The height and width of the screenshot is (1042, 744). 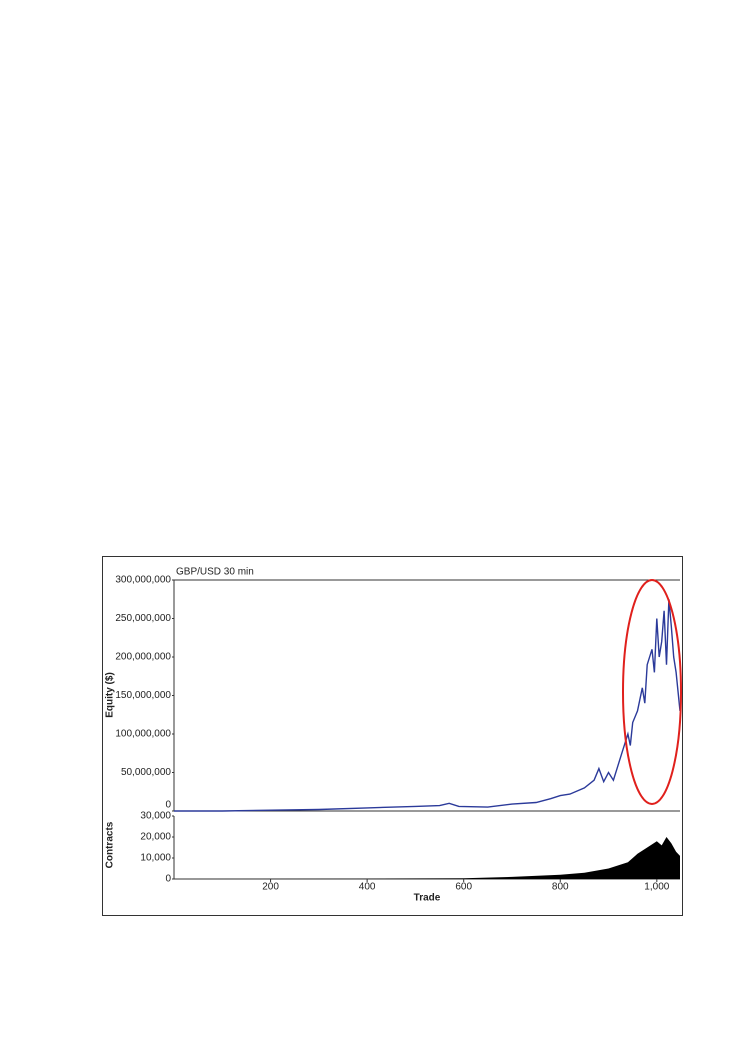 What do you see at coordinates (143, 734) in the screenshot?
I see `y-tick-label: 100,000,000` at bounding box center [143, 734].